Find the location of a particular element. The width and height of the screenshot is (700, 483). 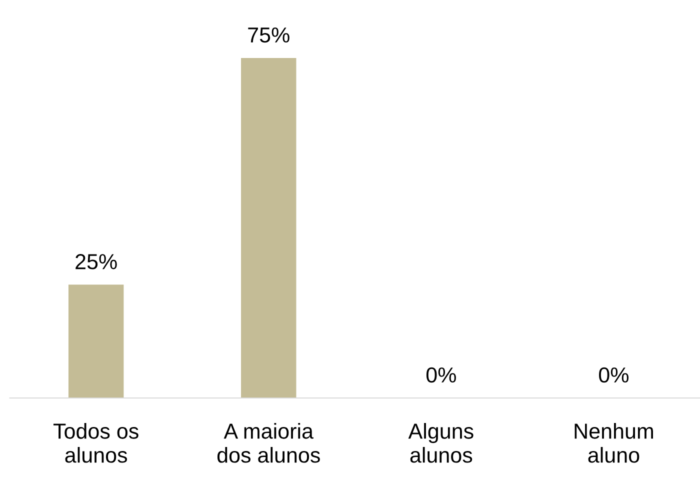

data-label: 25% is located at coordinates (96, 262).